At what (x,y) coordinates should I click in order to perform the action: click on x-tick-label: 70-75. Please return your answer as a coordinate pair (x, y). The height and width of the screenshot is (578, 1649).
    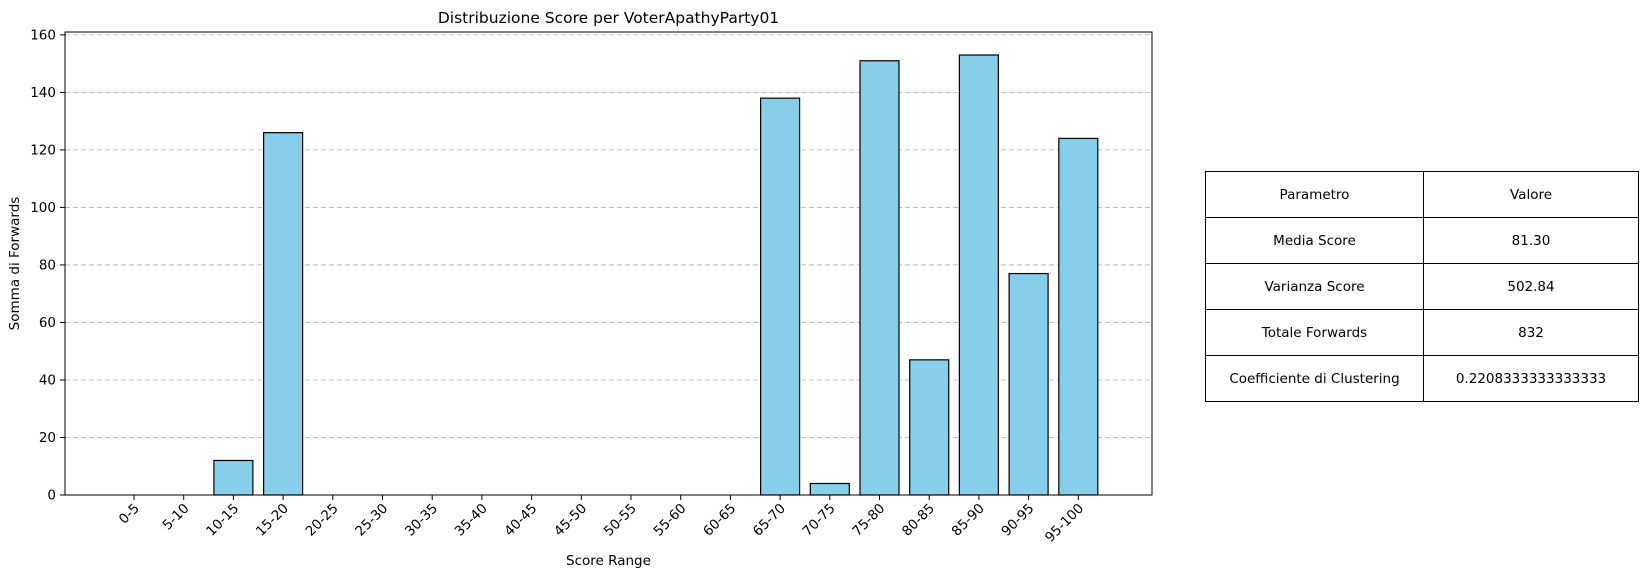
    Looking at the image, I should click on (819, 520).